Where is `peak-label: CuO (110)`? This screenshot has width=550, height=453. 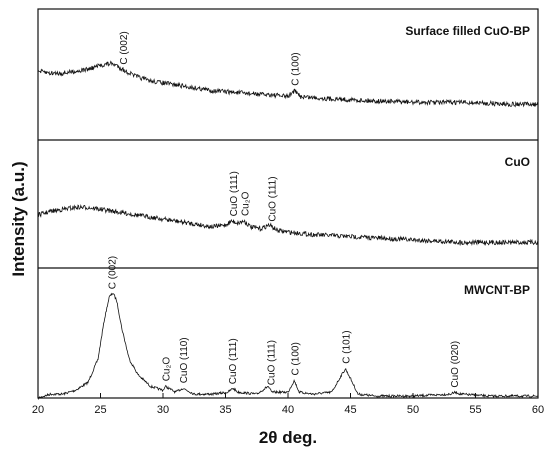
peak-label: CuO (110) is located at coordinates (184, 360).